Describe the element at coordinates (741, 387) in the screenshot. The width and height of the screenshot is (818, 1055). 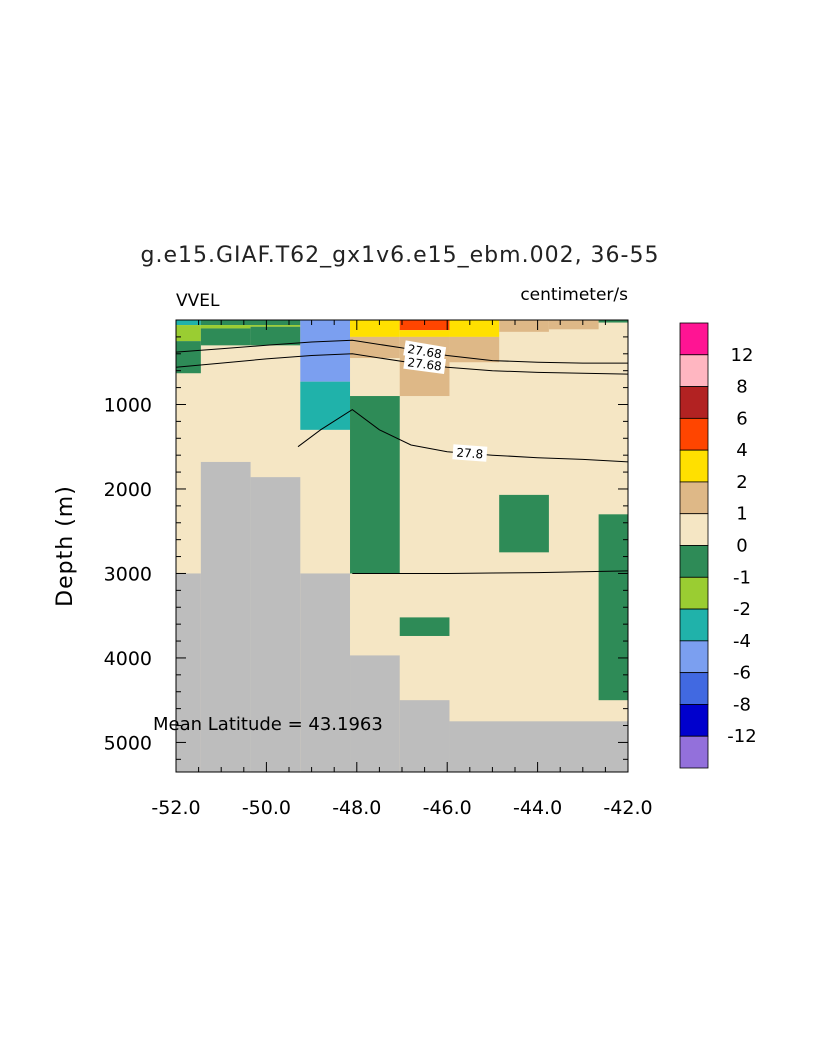
I see `colorbar-label-1: 8` at that location.